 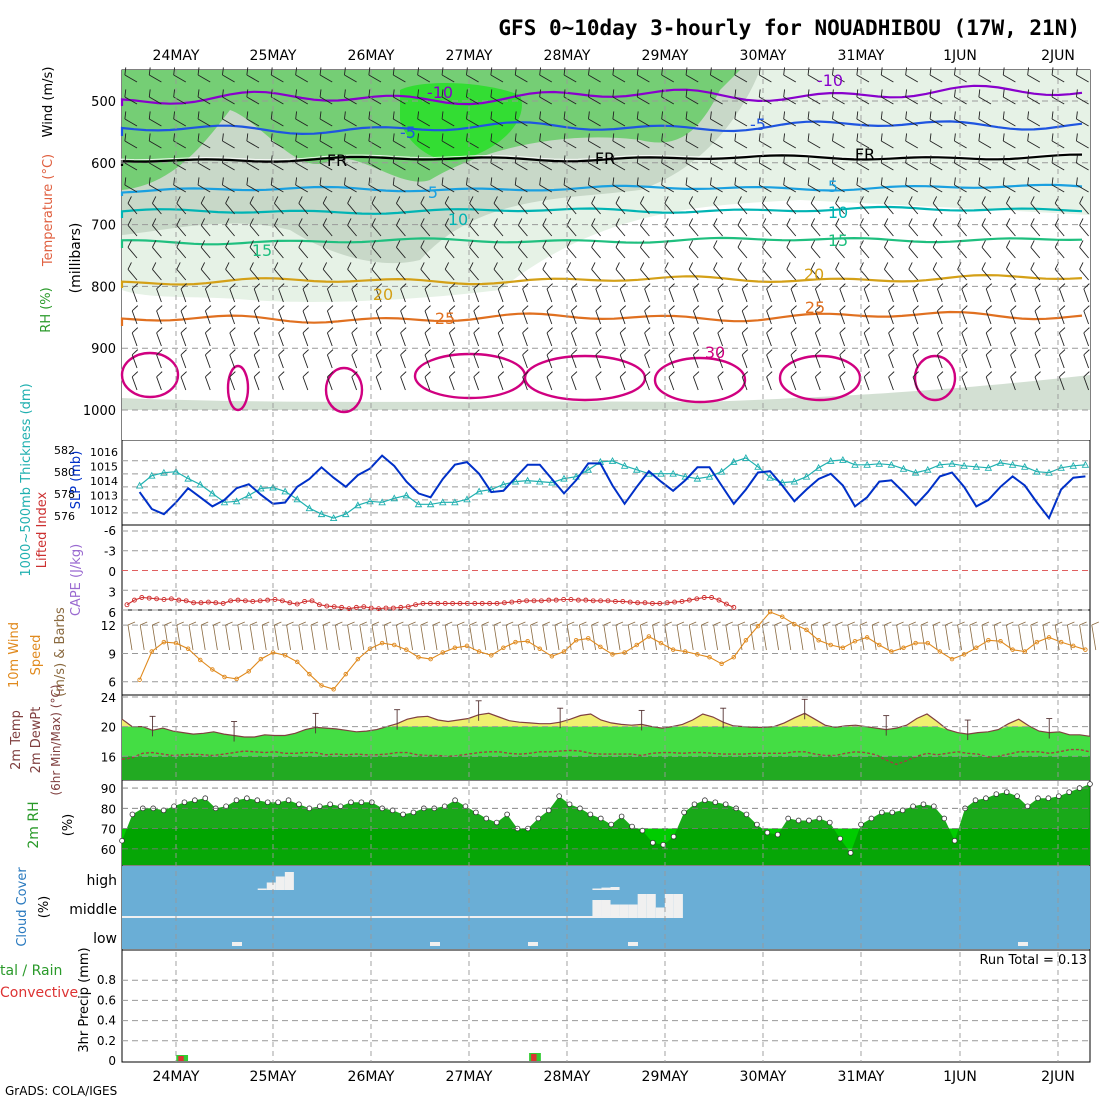 What do you see at coordinates (633, 911) in the screenshot?
I see `cloud-mid-cell` at bounding box center [633, 911].